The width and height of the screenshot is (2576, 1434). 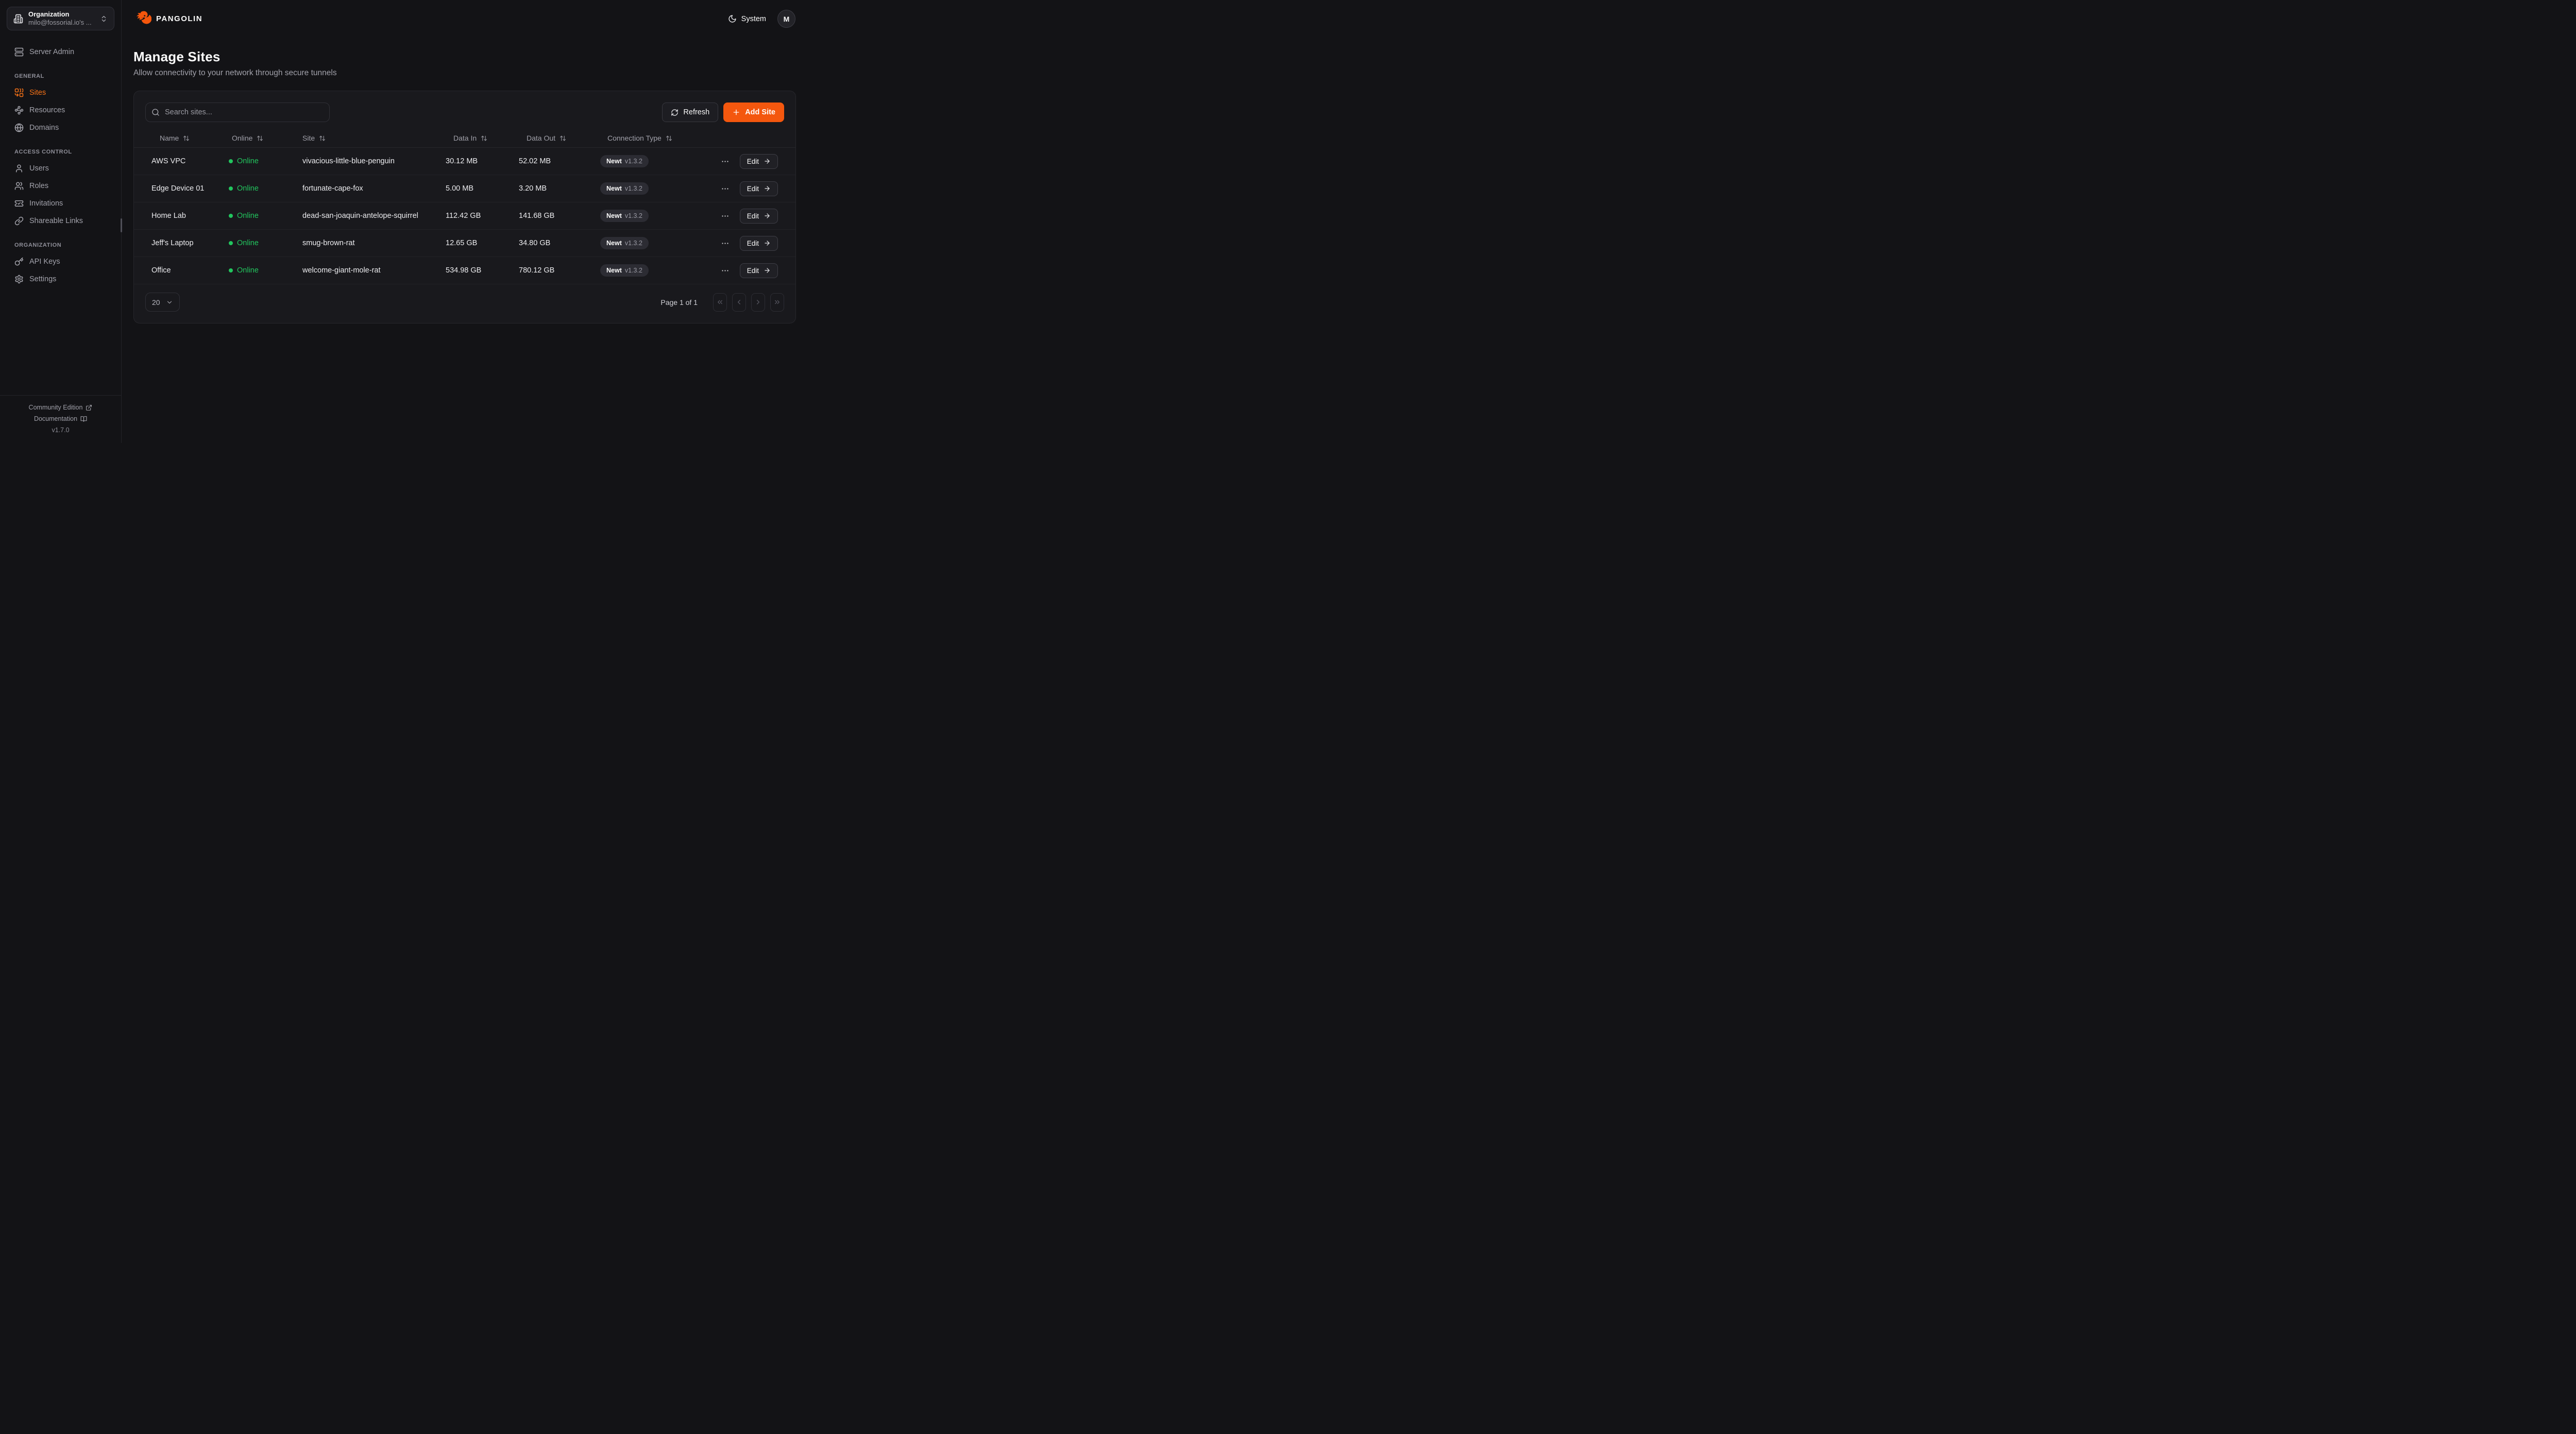 What do you see at coordinates (537, 216) in the screenshot?
I see `data-out: 141.68 GB` at bounding box center [537, 216].